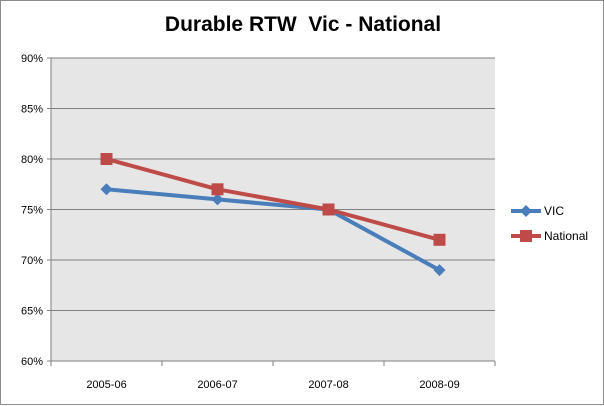 The image size is (604, 406). Describe the element at coordinates (32, 211) in the screenshot. I see `y-tick-label: 75%` at that location.